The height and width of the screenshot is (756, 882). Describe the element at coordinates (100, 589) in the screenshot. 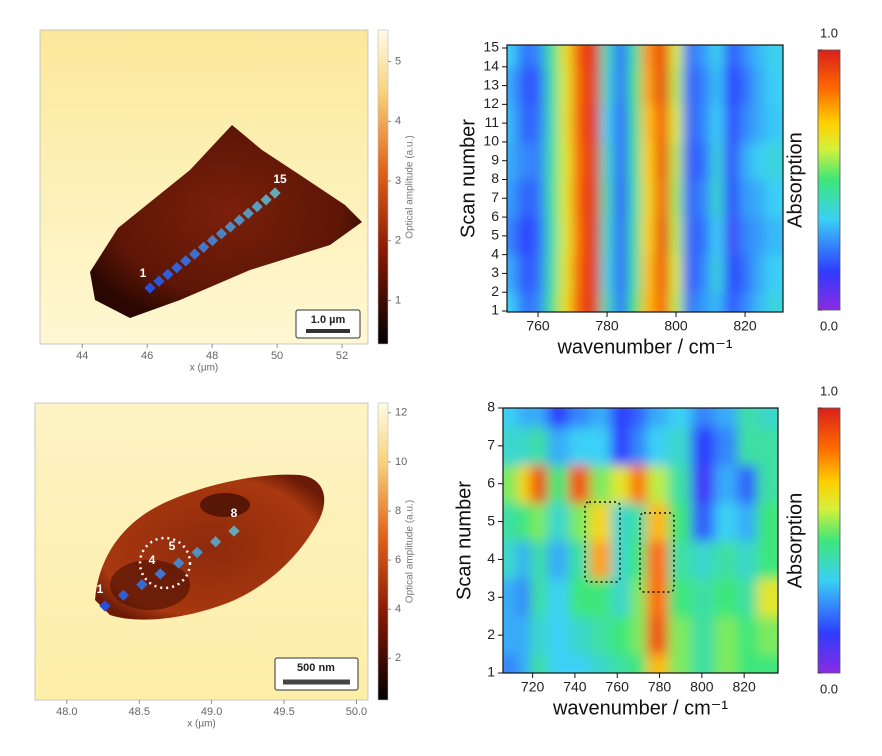

I see `point-label: 1` at that location.